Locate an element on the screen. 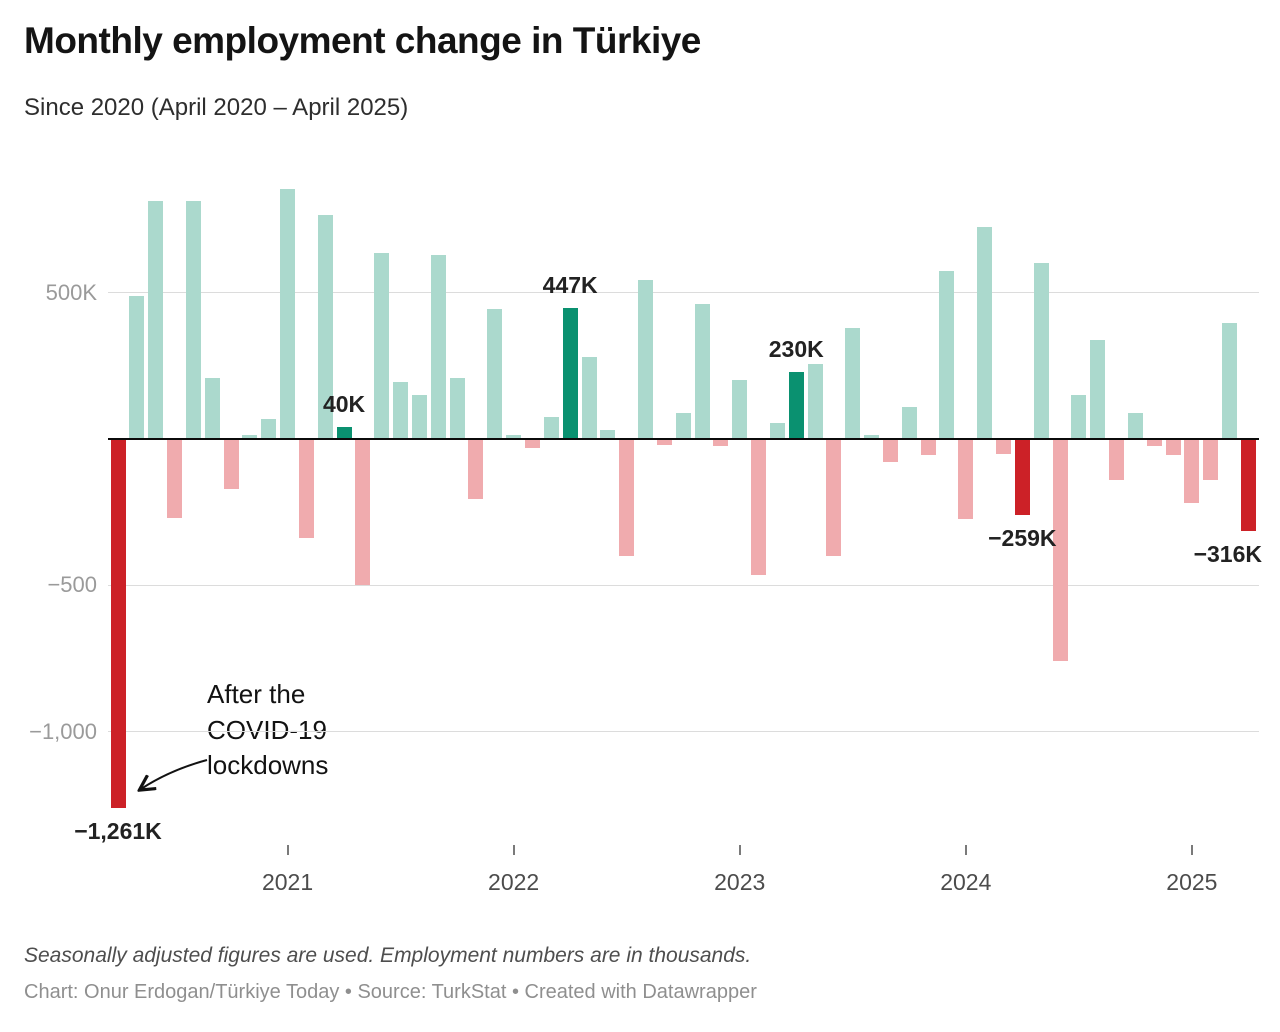 This screenshot has height=1032, width=1280. gridline--500 is located at coordinates (683, 585).